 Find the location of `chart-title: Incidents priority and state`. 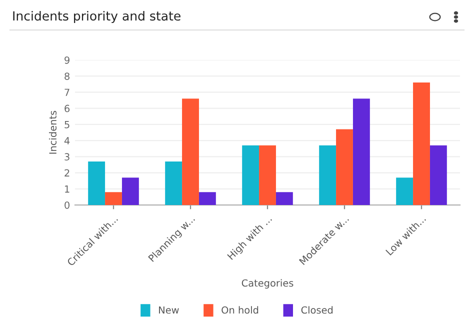

chart-title: Incidents priority and state is located at coordinates (96, 17).